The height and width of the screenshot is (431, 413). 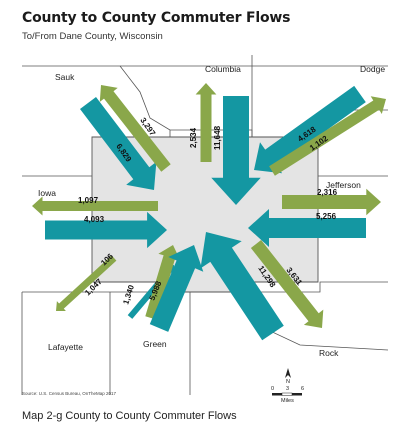 I want to click on county-label-columbia: Columbia, so click(x=223, y=69).